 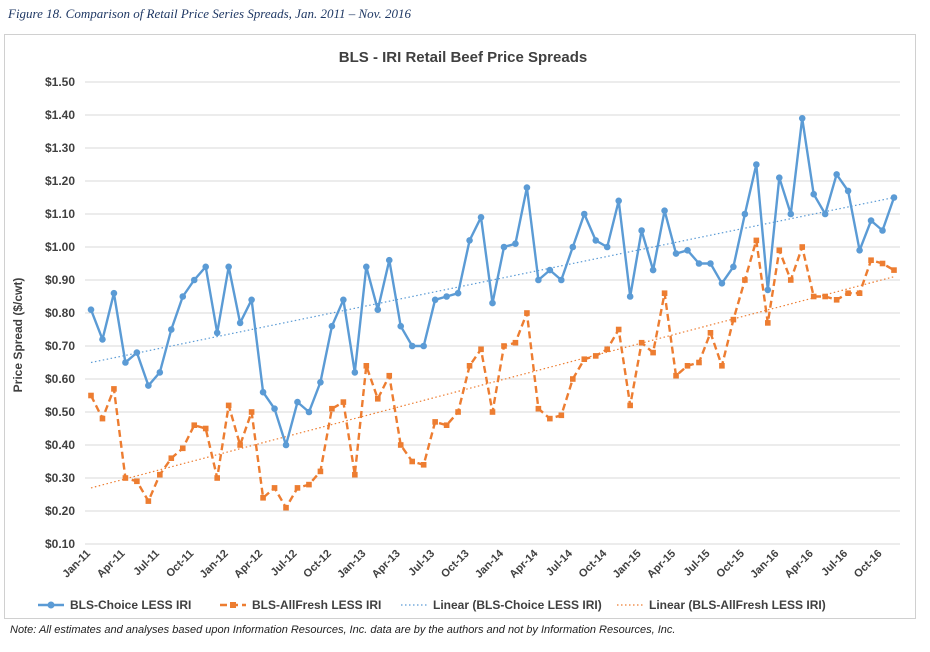 I want to click on legend-label: Linear (BLS-AllFresh LESS IRI), so click(x=737, y=605).